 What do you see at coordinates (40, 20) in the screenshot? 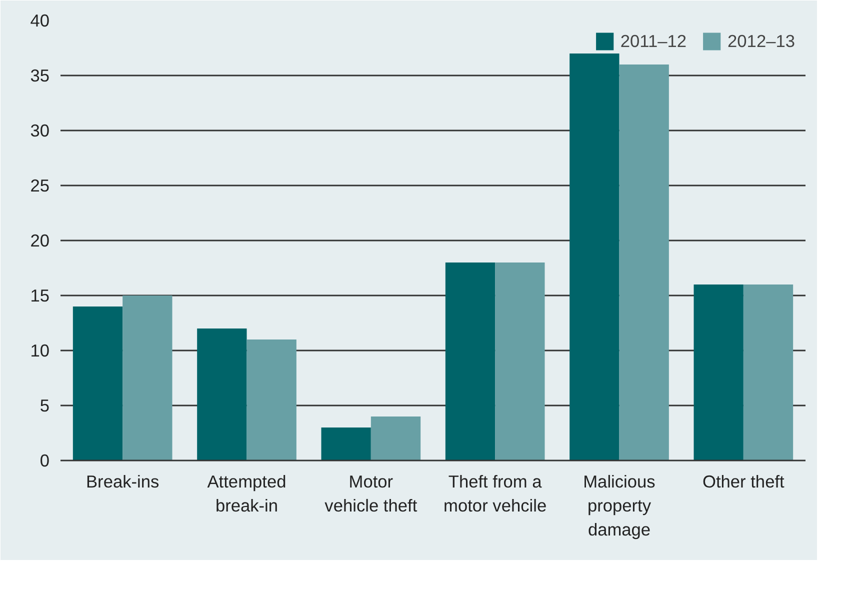
I see `y-tick-label: 40` at bounding box center [40, 20].